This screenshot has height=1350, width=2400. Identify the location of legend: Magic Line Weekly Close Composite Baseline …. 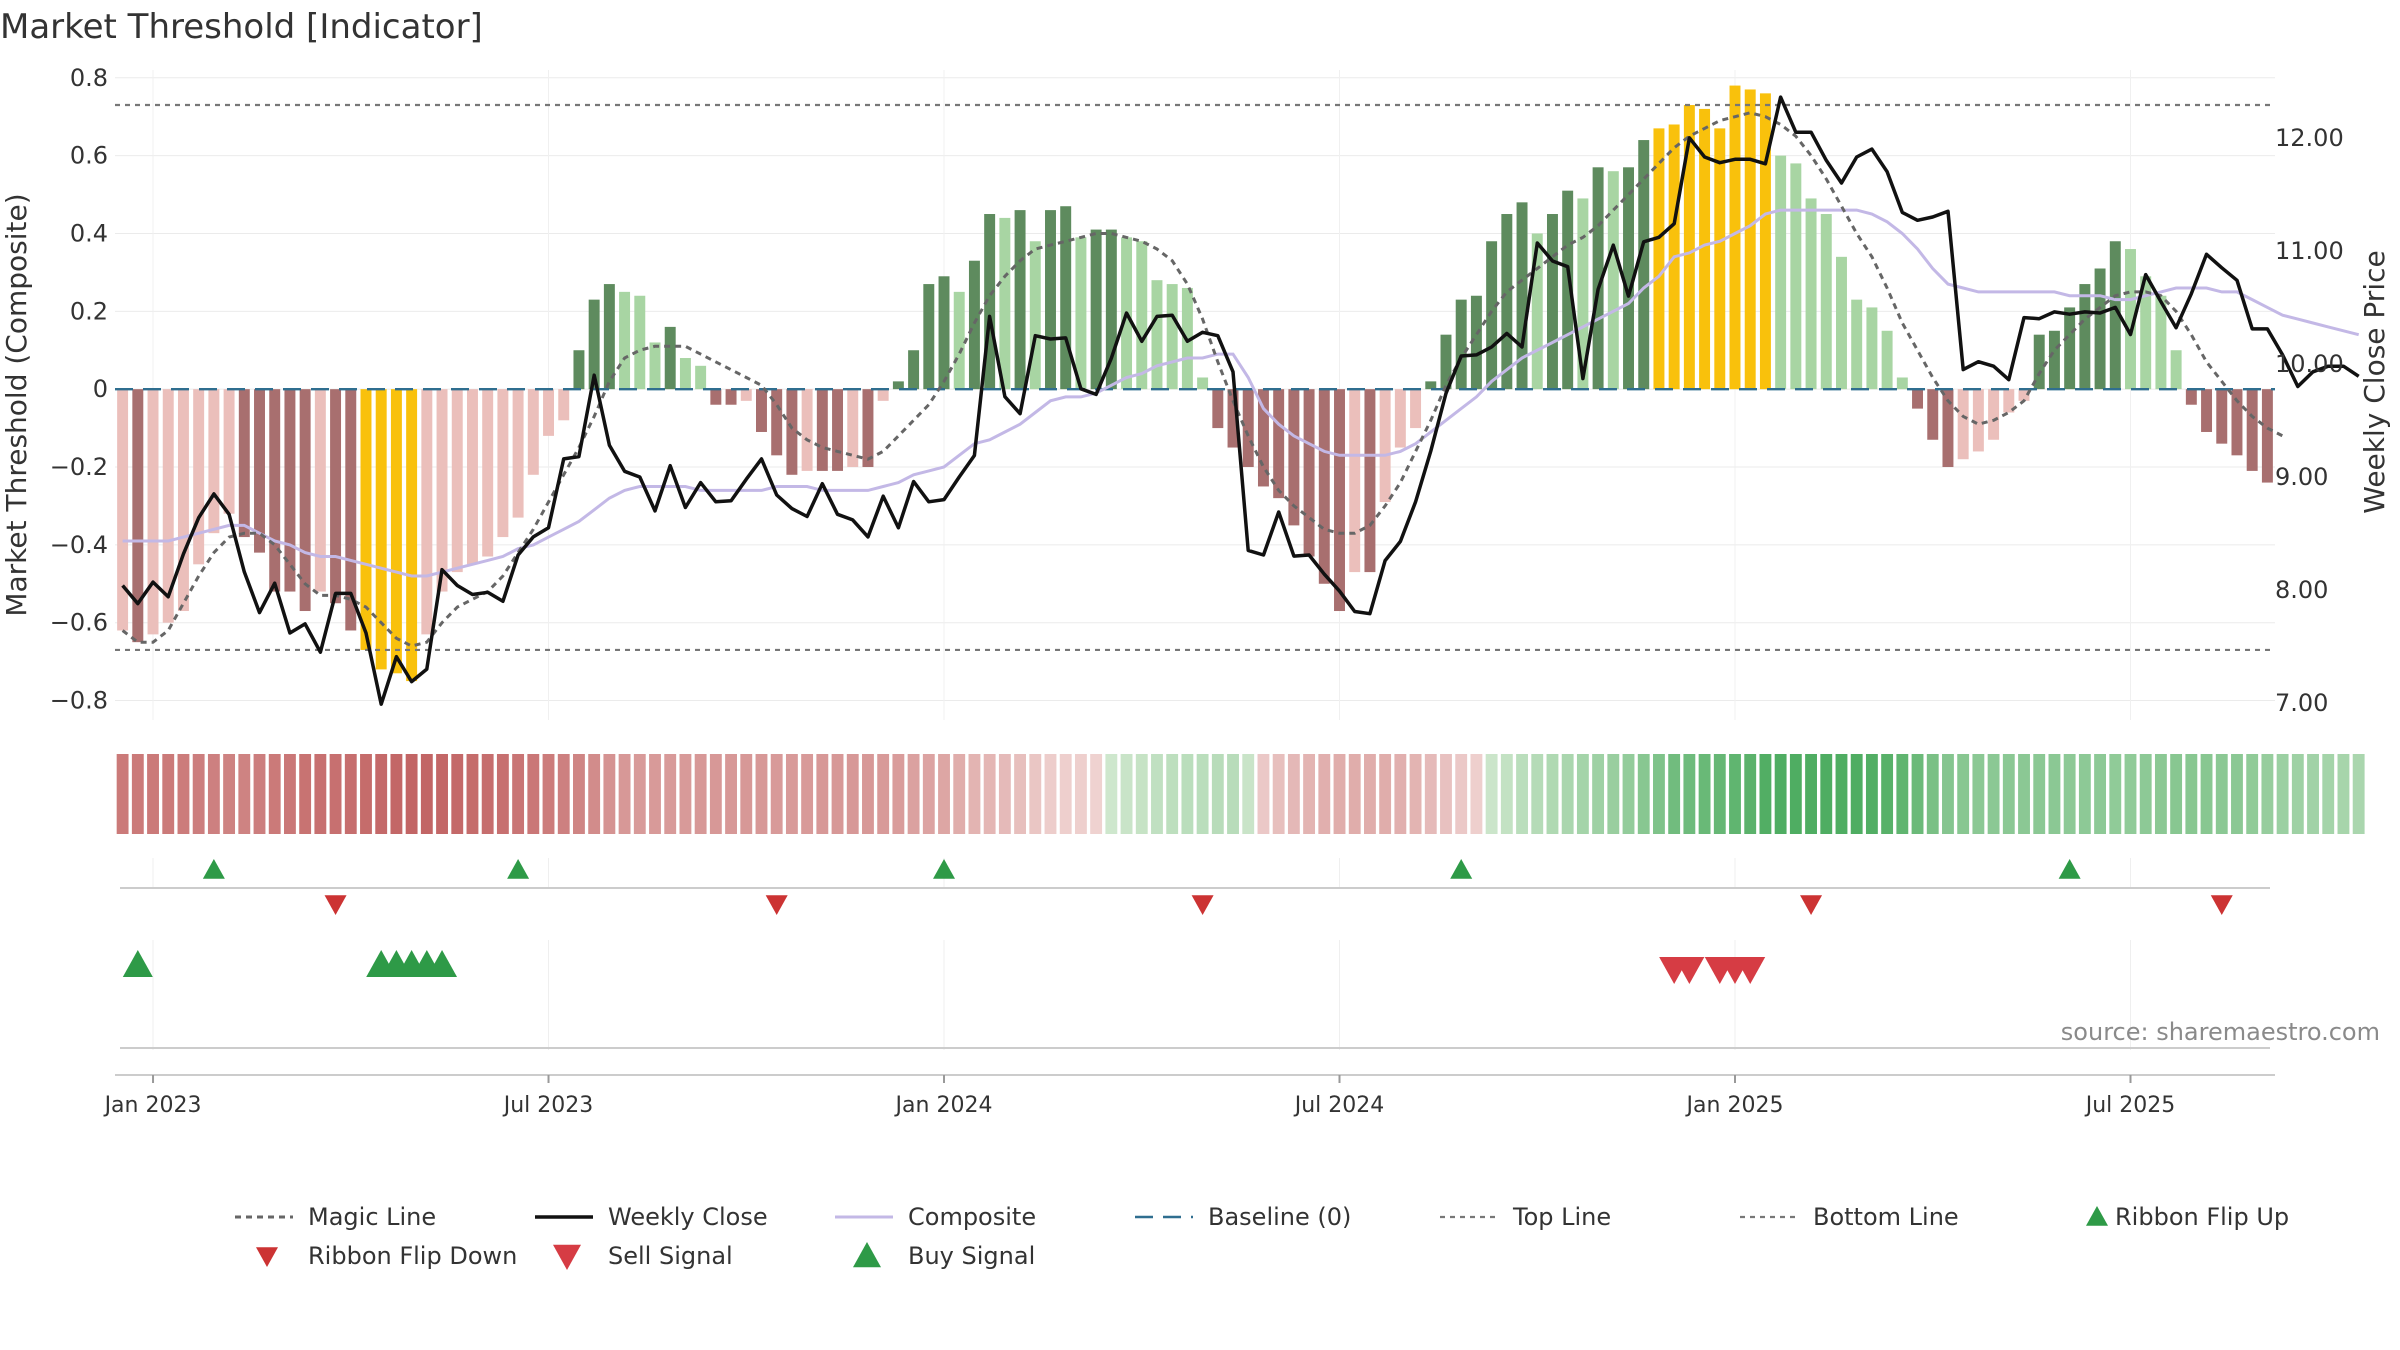
(1262, 1236).